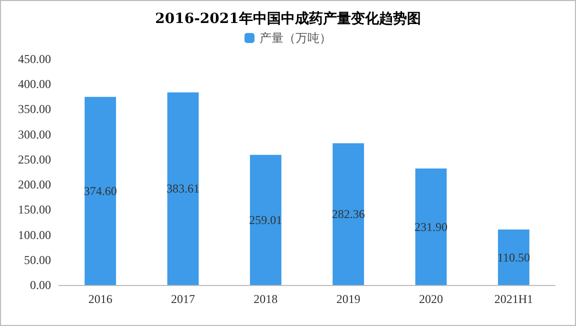 This screenshot has width=576, height=326. Describe the element at coordinates (34, 59) in the screenshot. I see `y-tick-label: 450.00` at that location.